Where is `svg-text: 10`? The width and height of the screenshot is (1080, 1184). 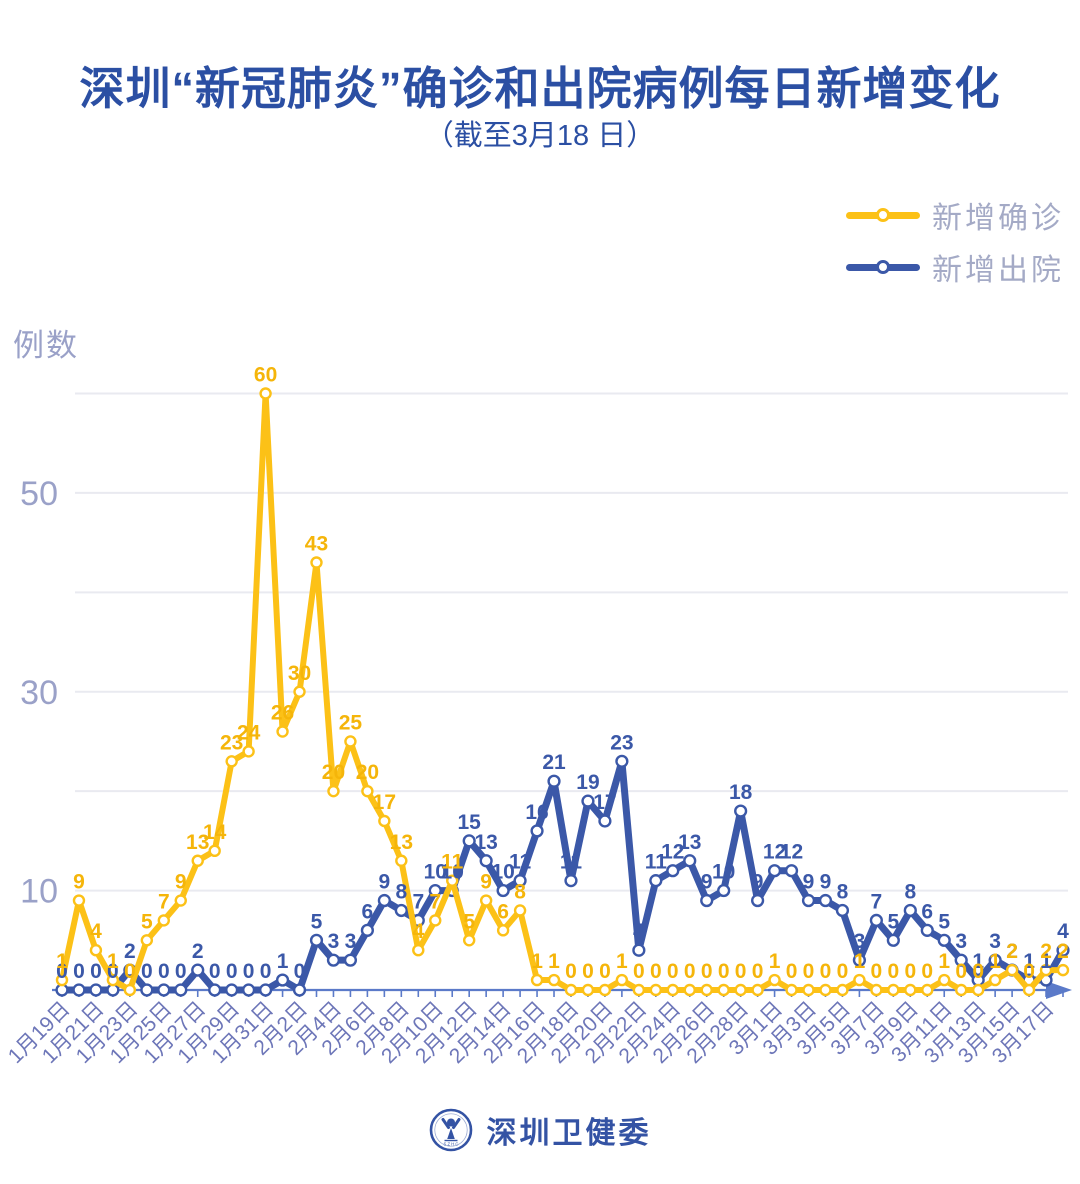 svg-text: 10 is located at coordinates (452, 872).